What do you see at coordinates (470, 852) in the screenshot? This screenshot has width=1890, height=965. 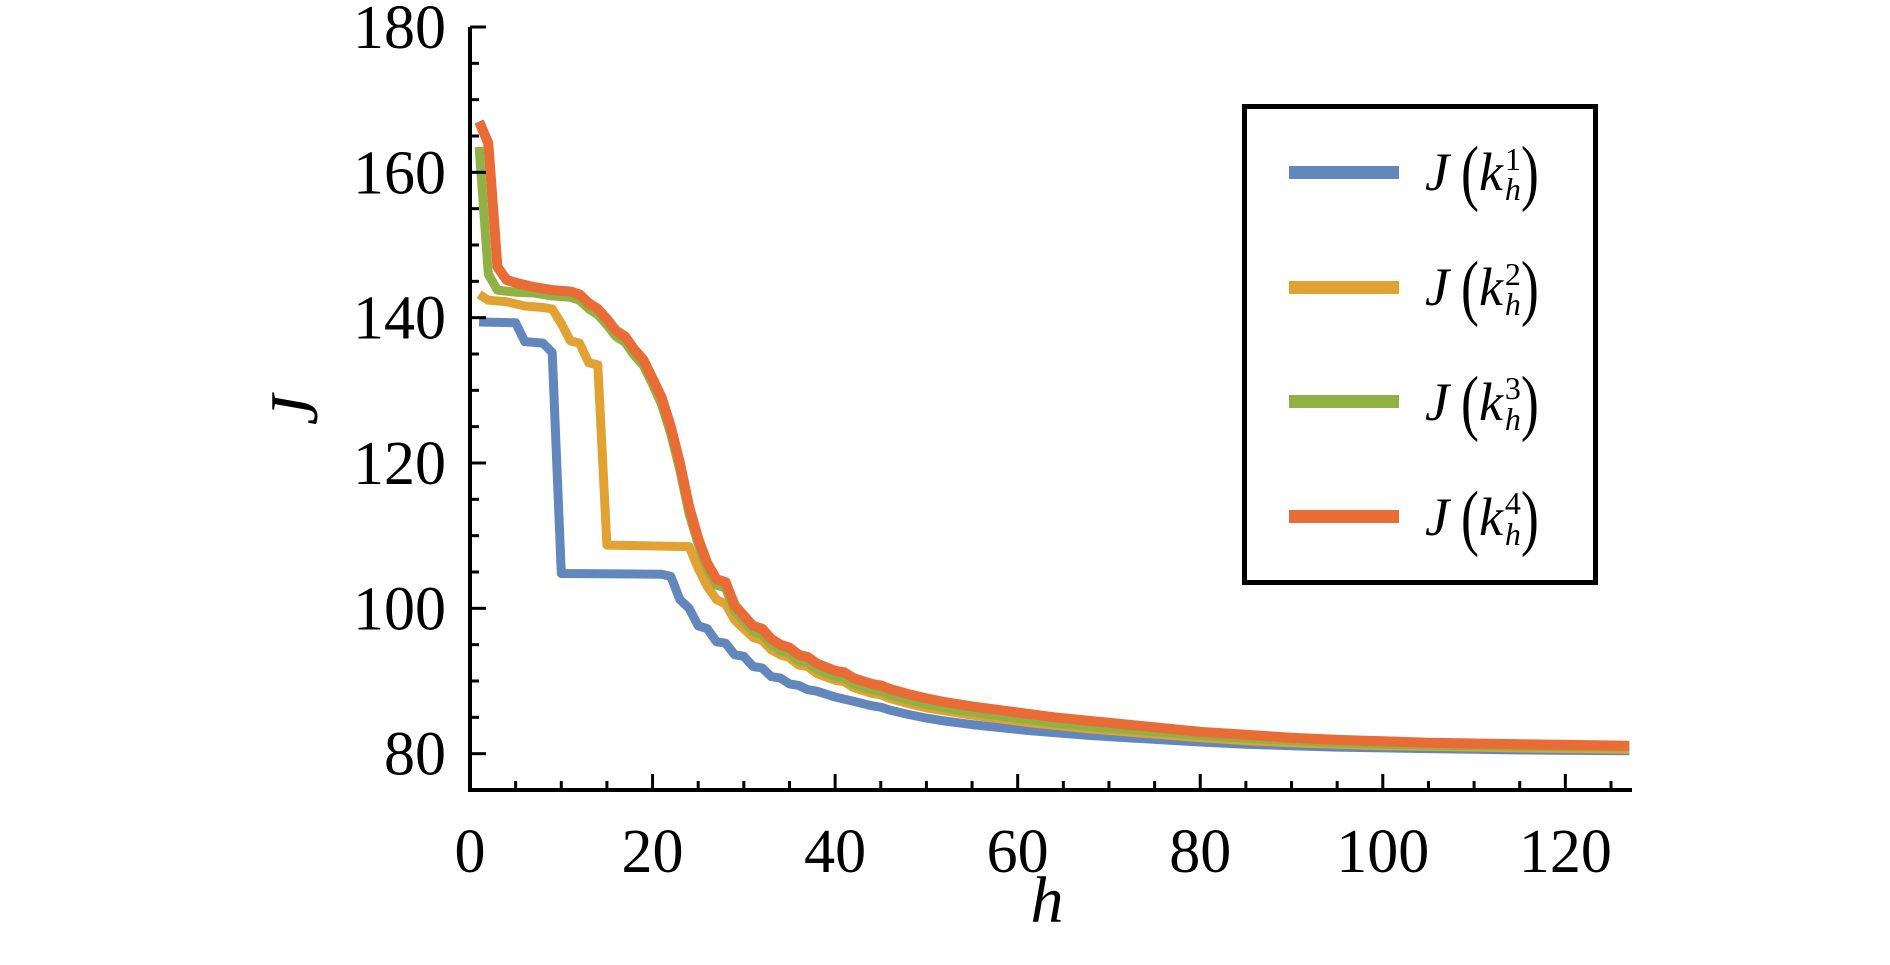 I see `x-tick-label: 0` at bounding box center [470, 852].